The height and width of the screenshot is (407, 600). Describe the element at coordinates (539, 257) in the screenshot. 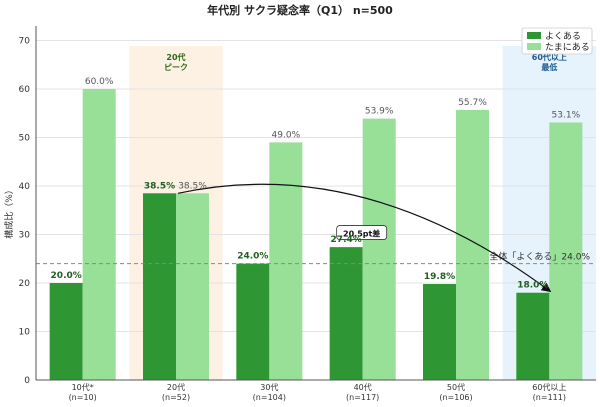

I see `reference-line-label: 全体「よくある」24.0%` at that location.